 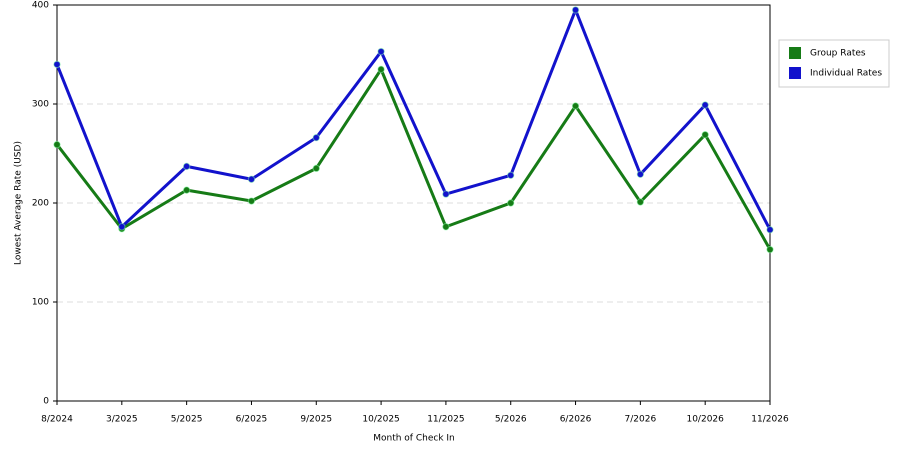 What do you see at coordinates (40, 303) in the screenshot?
I see `y-tick-label: 100` at bounding box center [40, 303].